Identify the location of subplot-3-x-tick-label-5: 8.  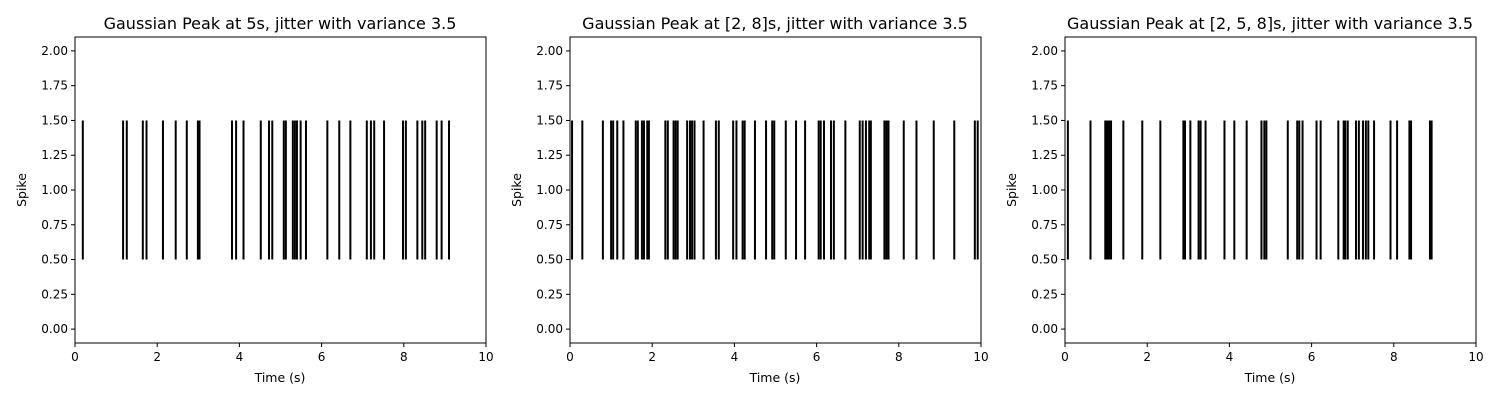
(1394, 357).